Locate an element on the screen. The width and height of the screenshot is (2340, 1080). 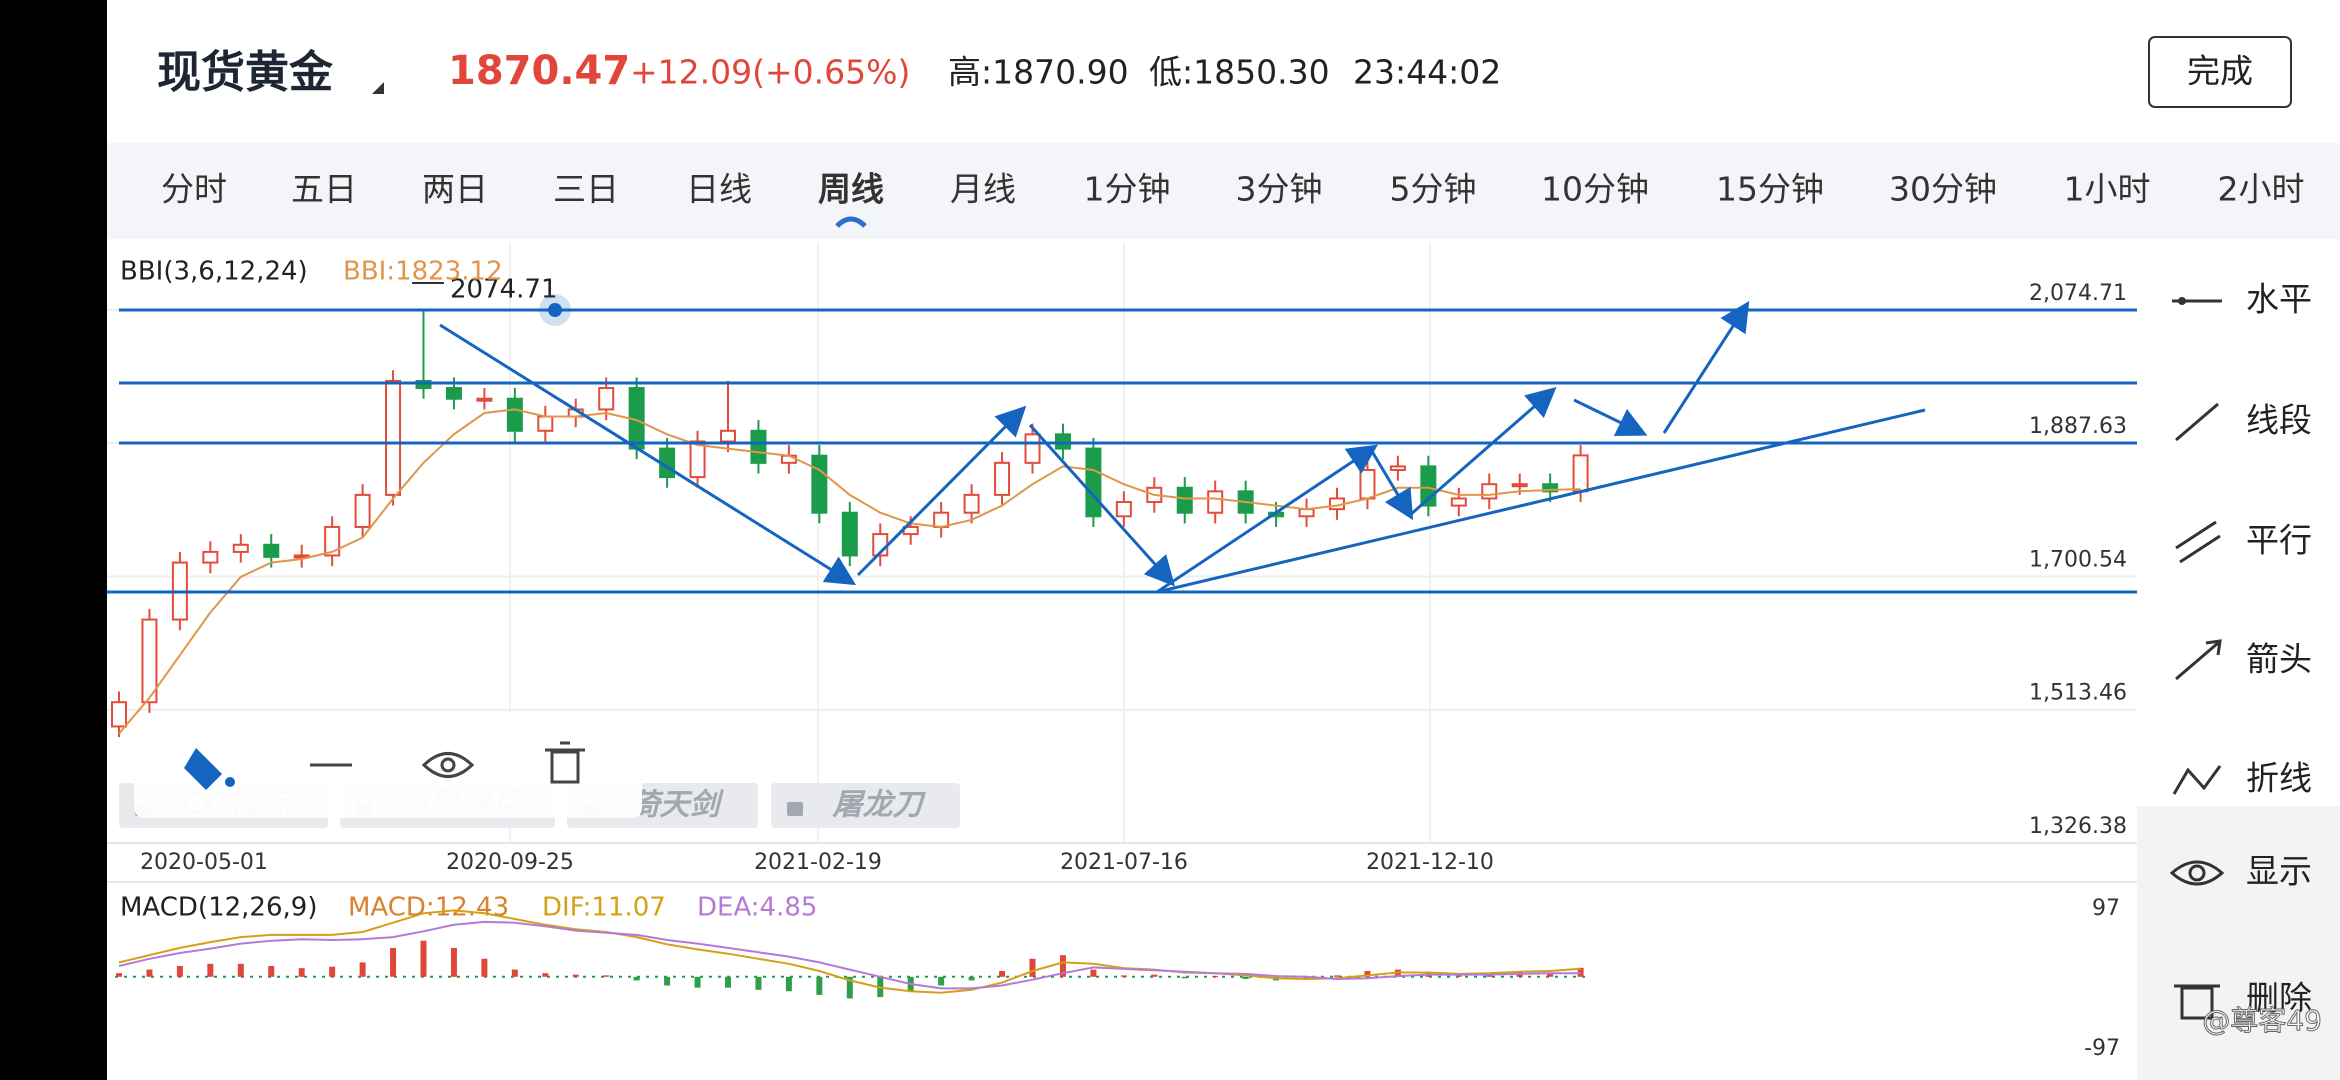
macd-label: MACD(12,26,9) is located at coordinates (218, 908).